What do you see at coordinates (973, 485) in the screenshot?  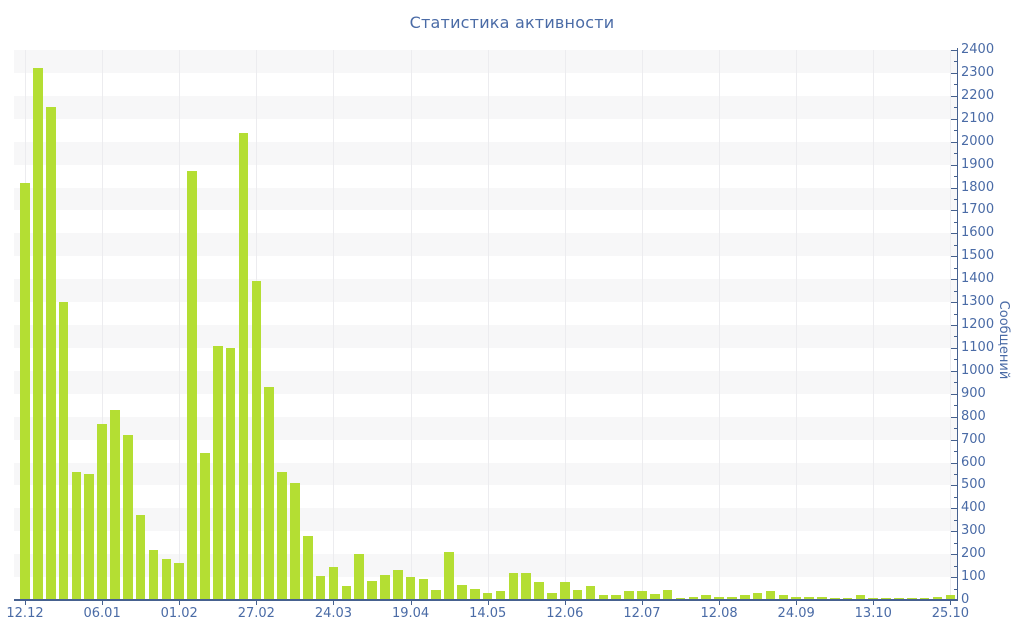 I see `y-axis-label: 500` at bounding box center [973, 485].